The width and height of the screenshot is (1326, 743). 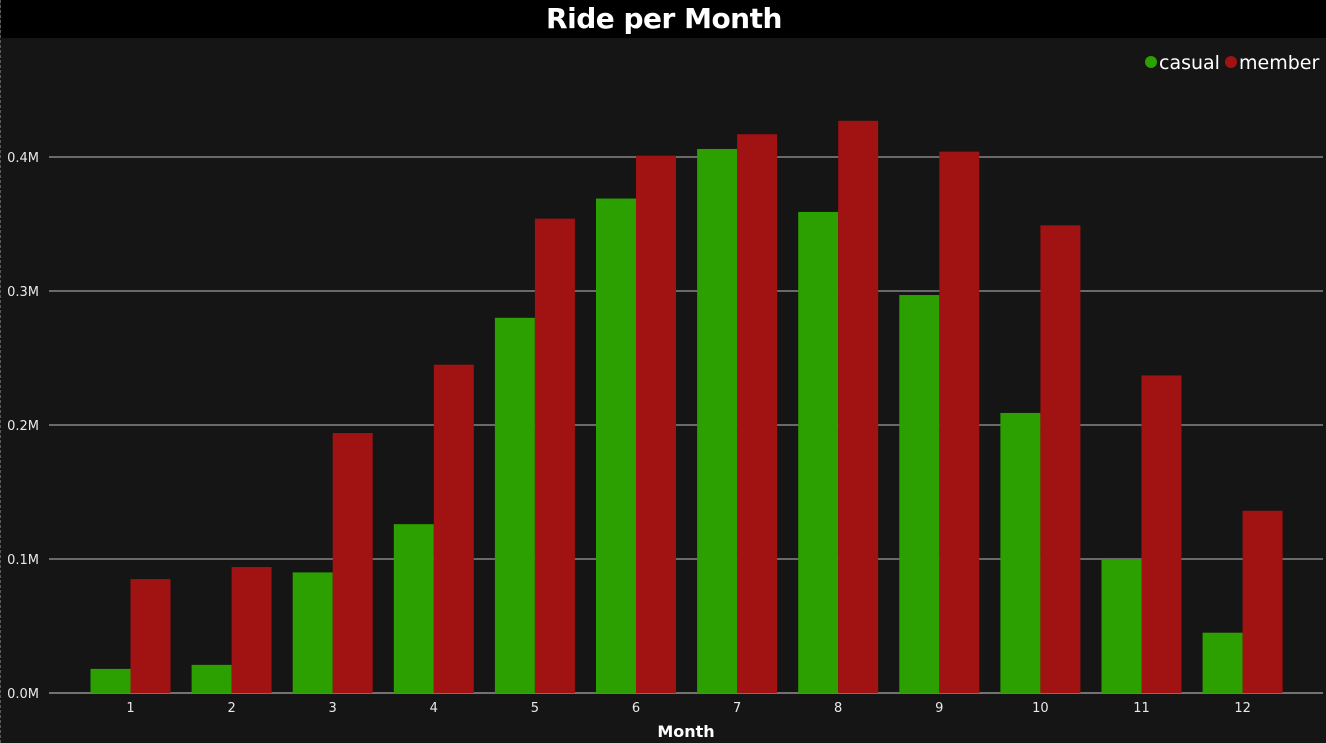 I want to click on y-tick-label: 0.0M, so click(x=23, y=694).